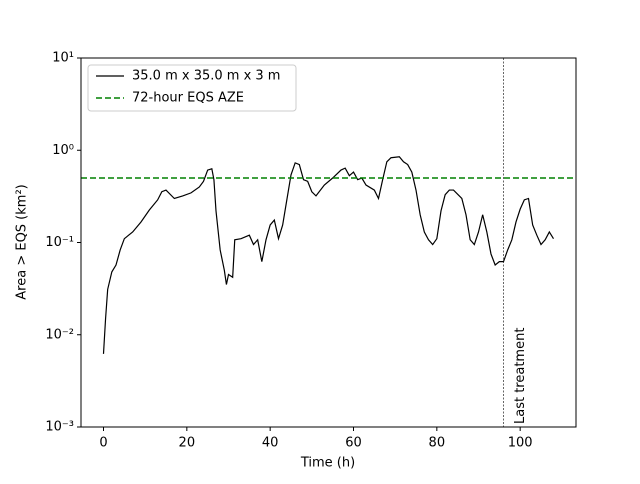  I want to click on x-tick-label: 100, so click(520, 443).